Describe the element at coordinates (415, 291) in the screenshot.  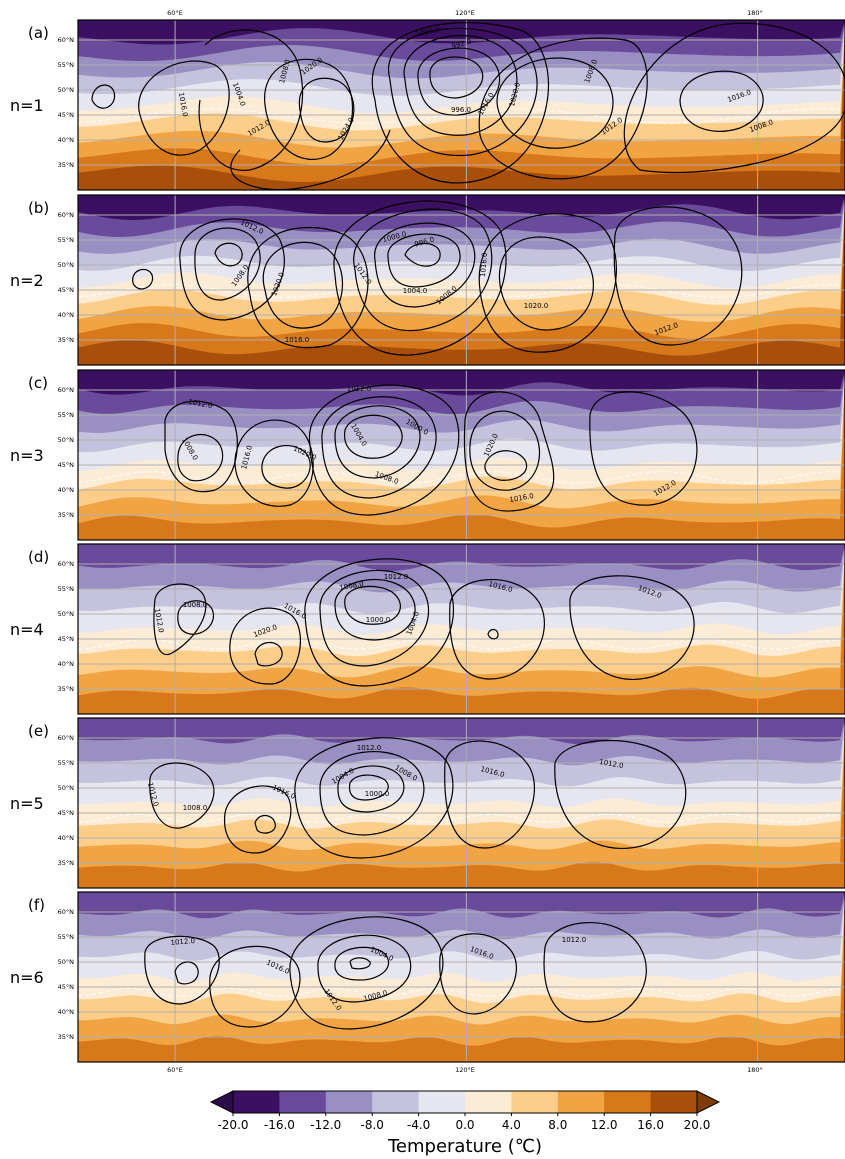
I see `contour-label: 1004.0` at that location.